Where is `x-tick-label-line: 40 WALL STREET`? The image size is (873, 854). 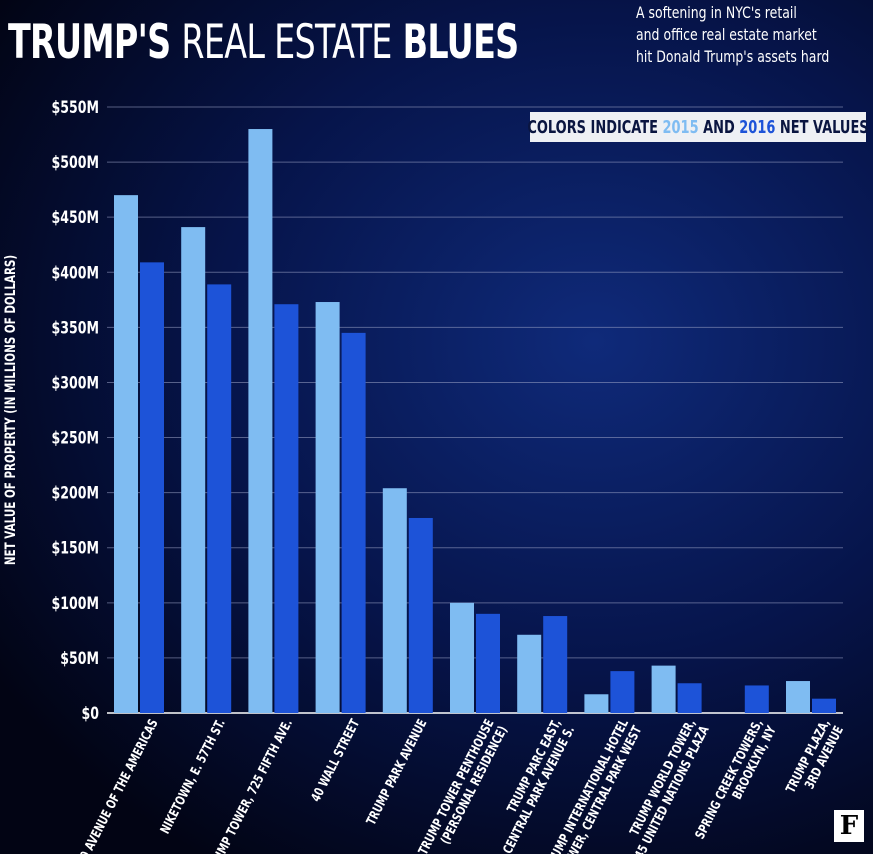 x-tick-label-line: 40 WALL STREET is located at coordinates (334, 760).